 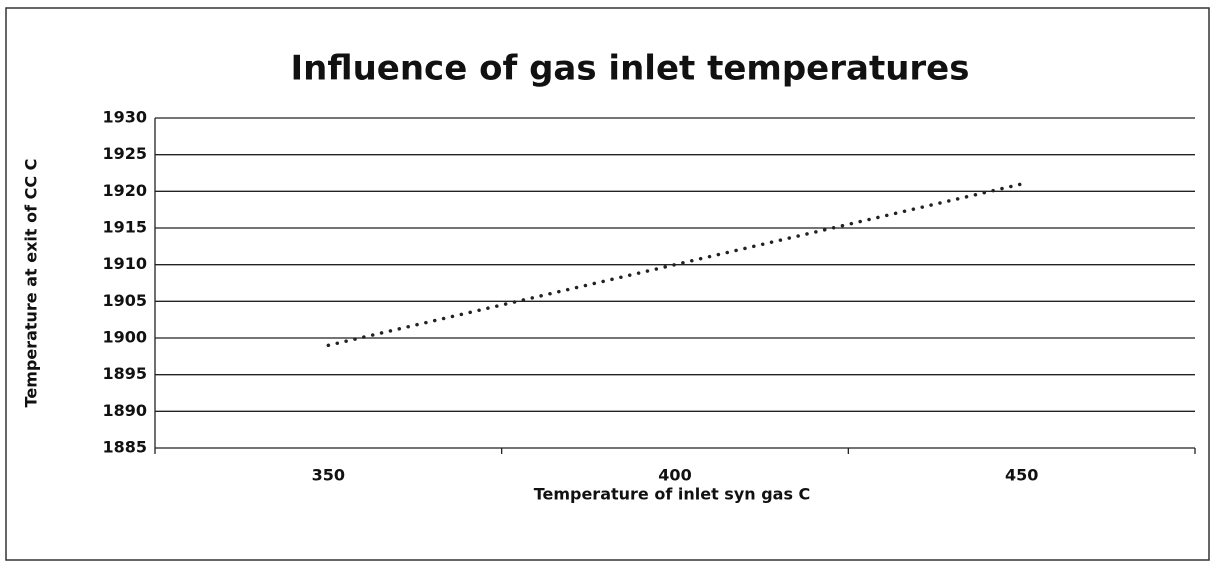 What do you see at coordinates (124, 410) in the screenshot?
I see `y-tick-label: 1890` at bounding box center [124, 410].